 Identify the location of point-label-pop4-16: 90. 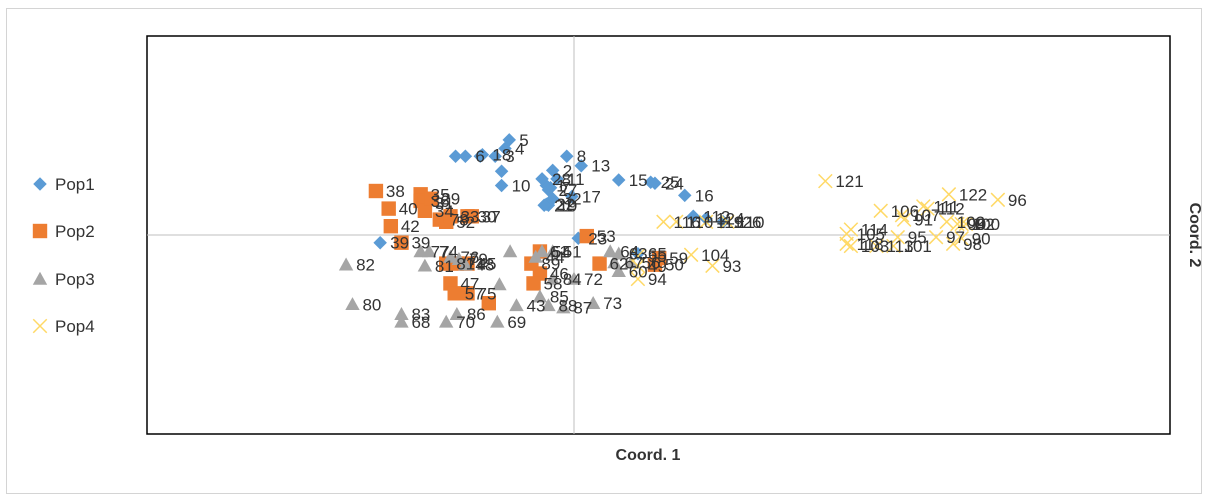
(981, 238).